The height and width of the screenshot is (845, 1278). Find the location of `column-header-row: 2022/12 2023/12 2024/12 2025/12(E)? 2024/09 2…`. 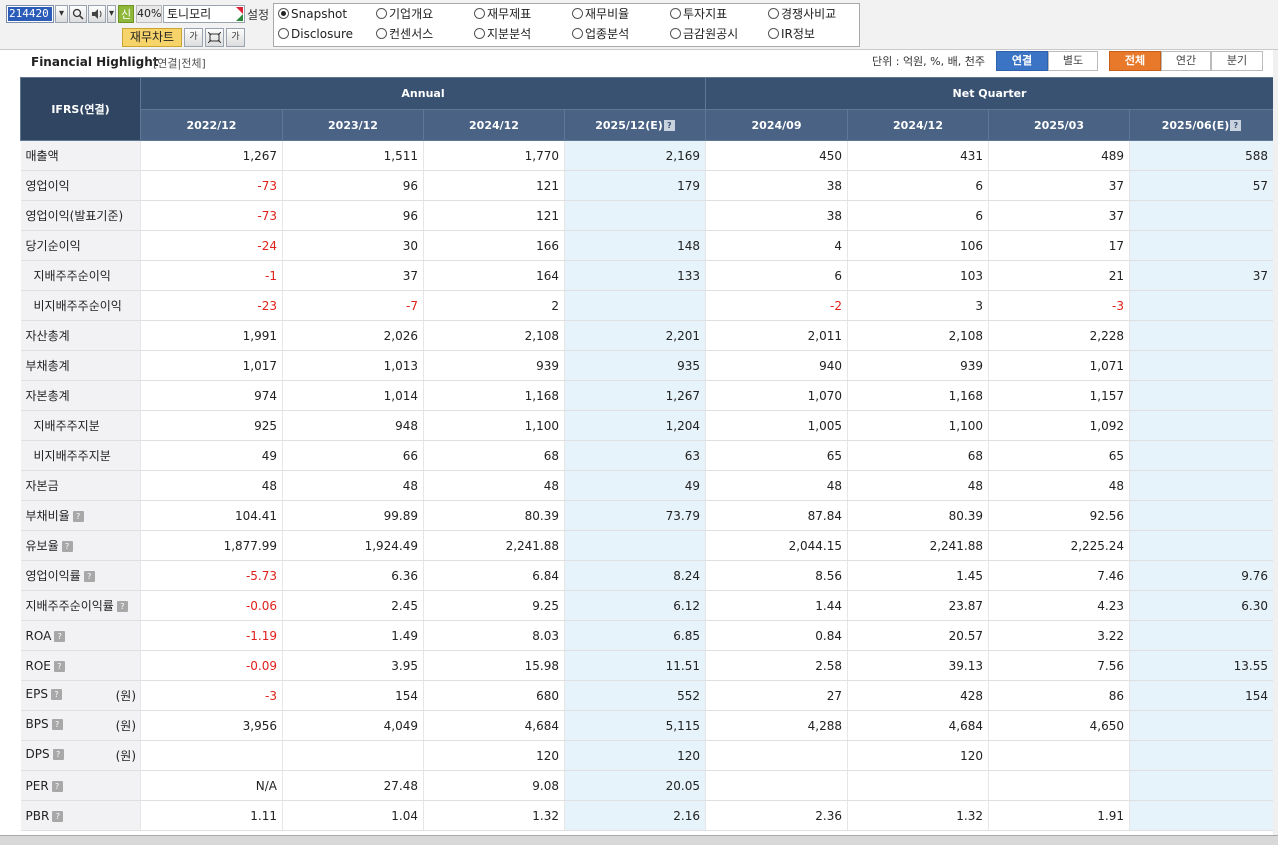

column-header-row: 2022/12 2023/12 2024/12 2025/12(E)? 2024/09 2… is located at coordinates (648, 125).